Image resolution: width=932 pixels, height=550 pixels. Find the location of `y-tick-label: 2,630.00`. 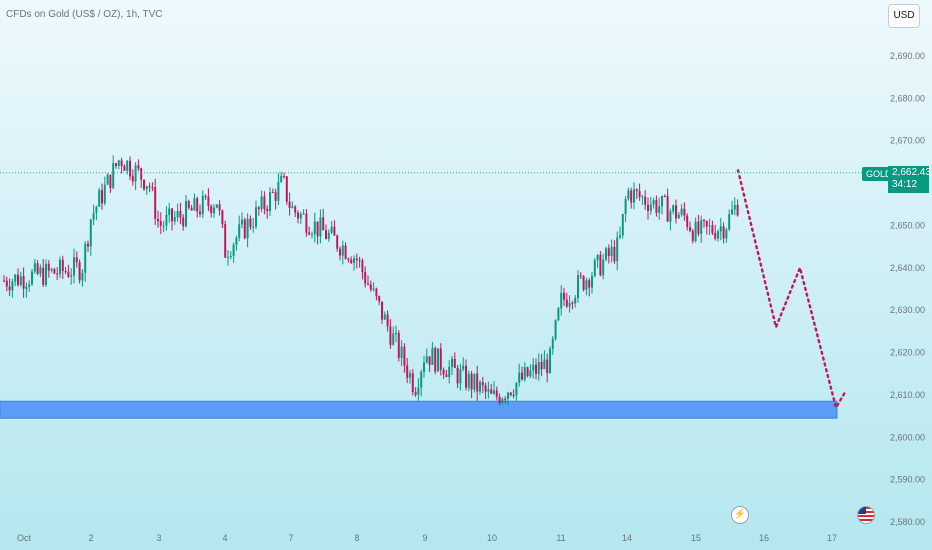

y-tick-label: 2,630.00 is located at coordinates (907, 310).